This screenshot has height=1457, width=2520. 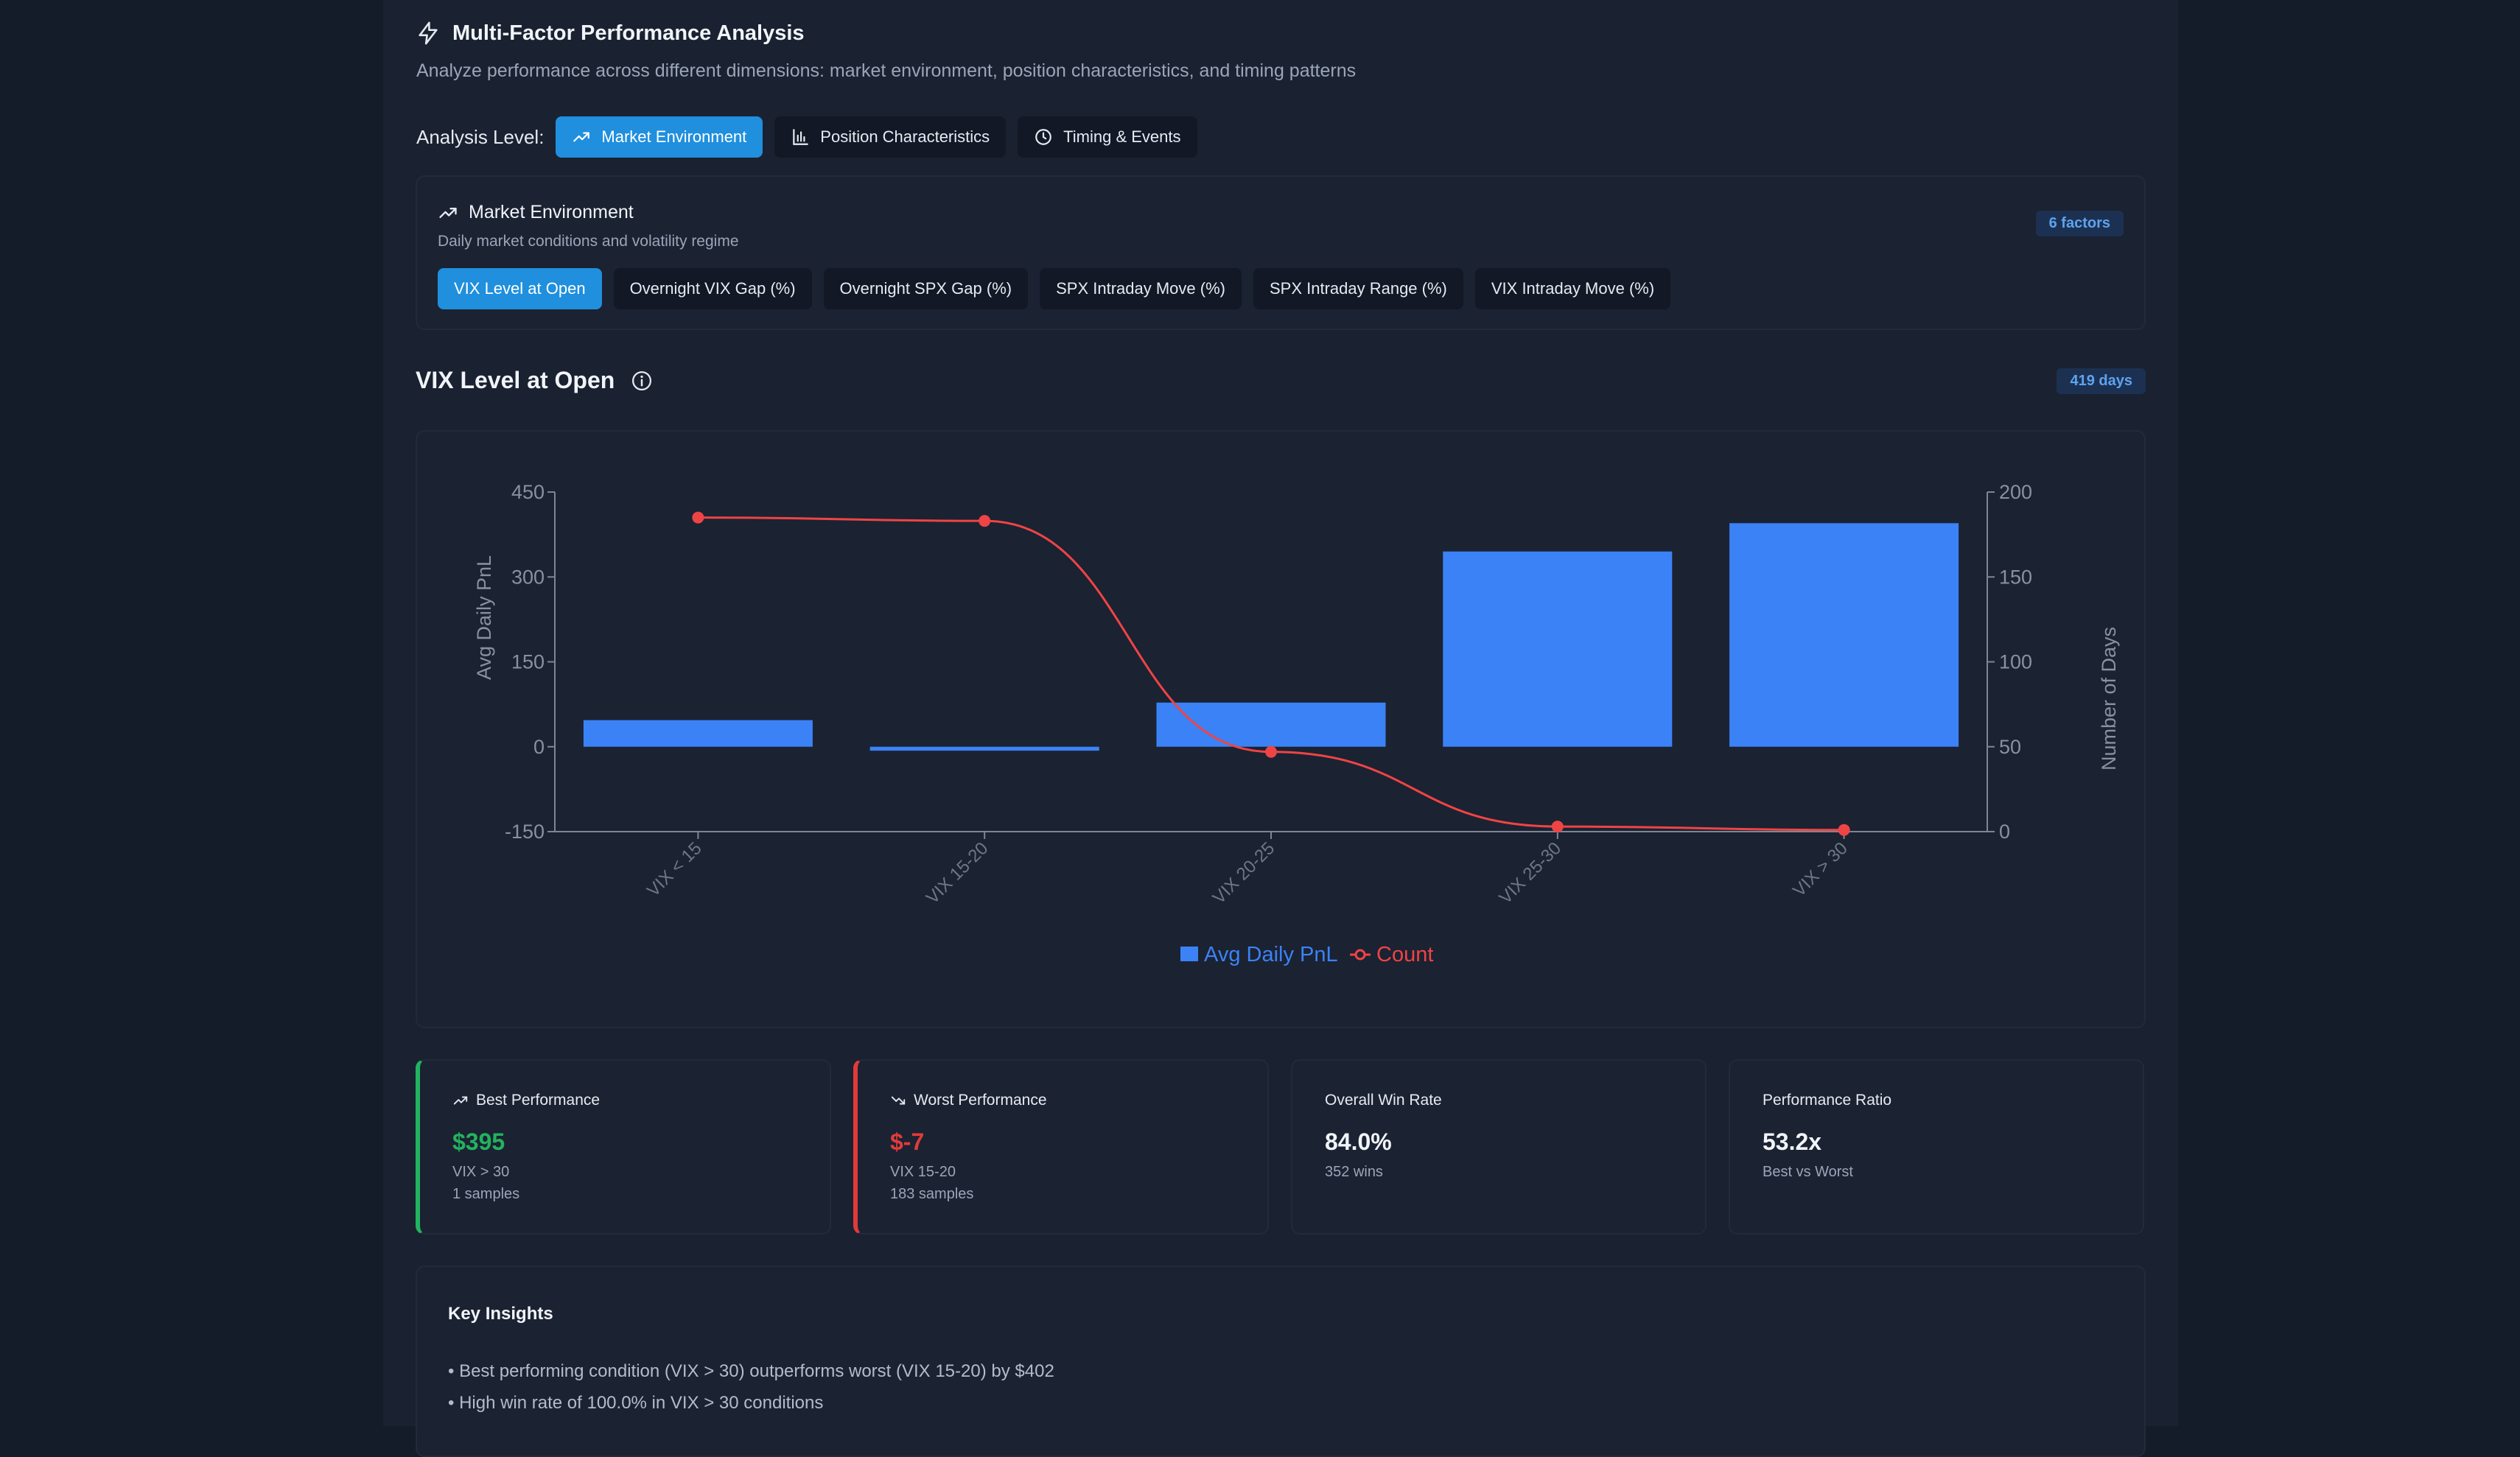 I want to click on stat-label-text: Worst Performance, so click(x=980, y=1100).